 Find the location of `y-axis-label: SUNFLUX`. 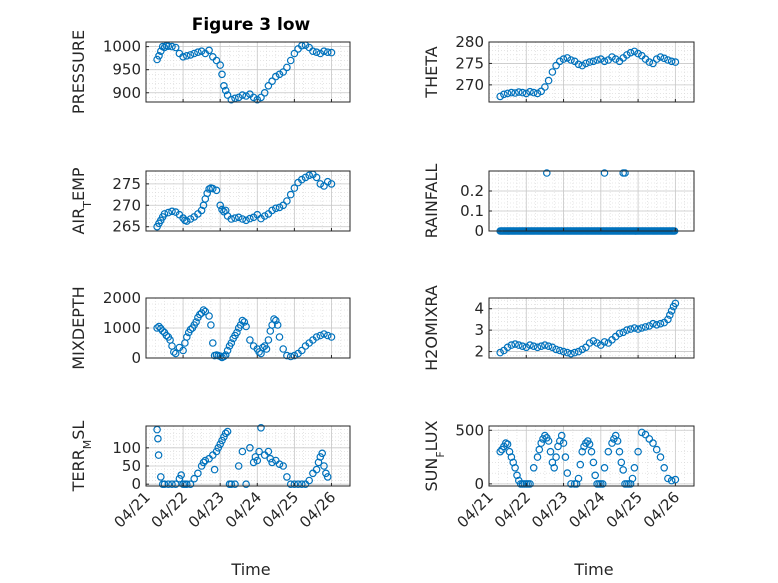

y-axis-label: SUNFLUX is located at coordinates (434, 455).